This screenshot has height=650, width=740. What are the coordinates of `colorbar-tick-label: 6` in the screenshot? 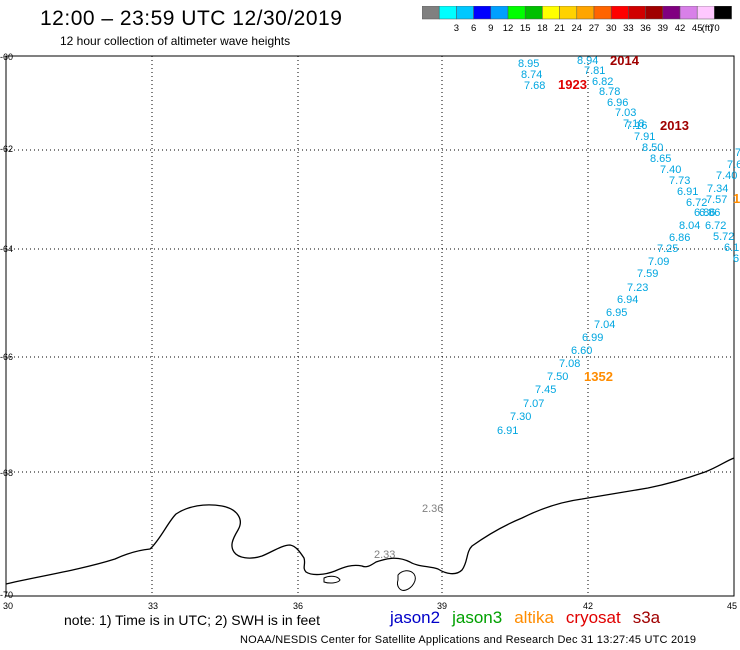 It's located at (473, 28).